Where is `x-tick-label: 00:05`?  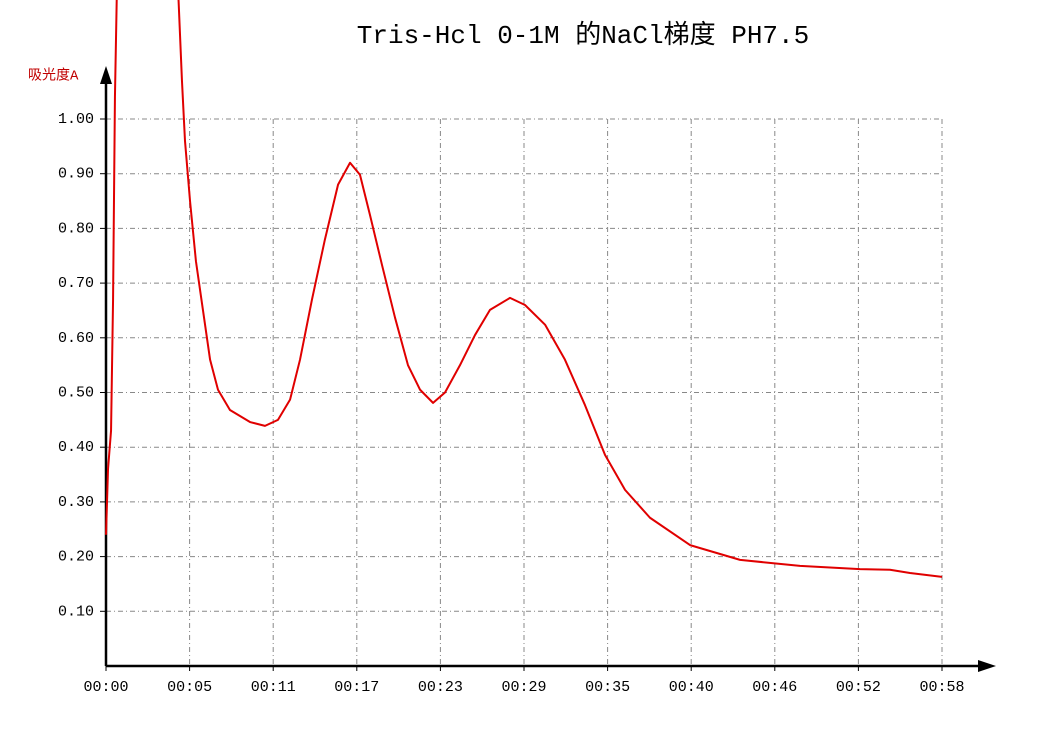 x-tick-label: 00:05 is located at coordinates (189, 687).